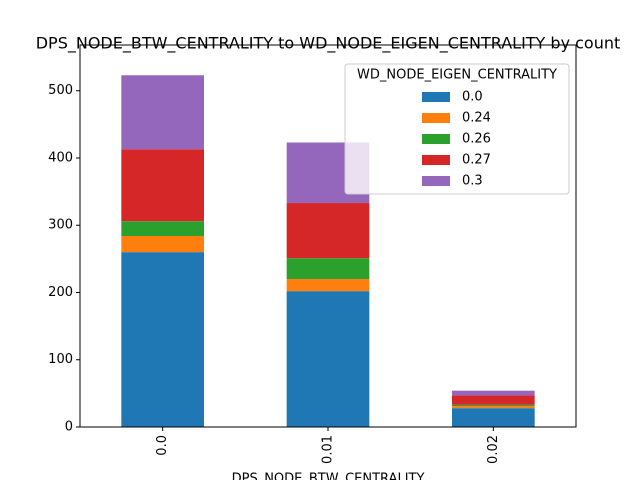  What do you see at coordinates (328, 476) in the screenshot?
I see `x-axis-label: DPS_NODE_BTW_CENTRALITY` at bounding box center [328, 476].